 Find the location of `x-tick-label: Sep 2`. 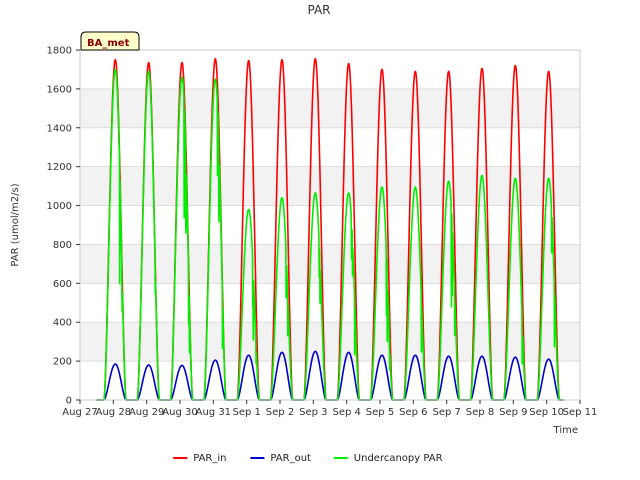

x-tick-label: Sep 2 is located at coordinates (280, 412).